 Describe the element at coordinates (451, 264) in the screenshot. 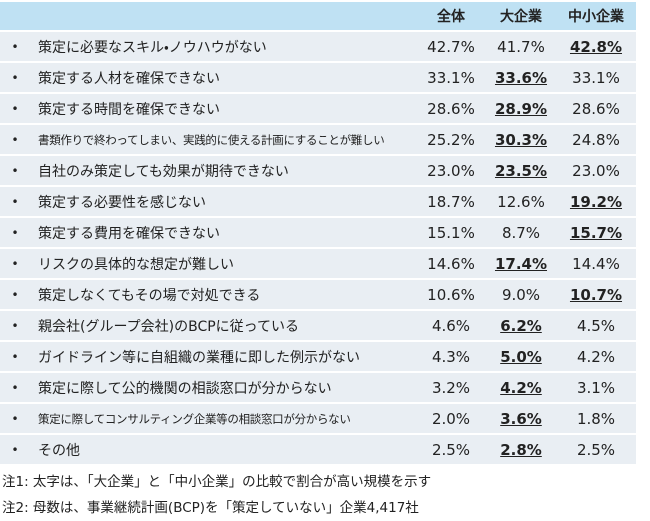

I see `cell-value: 14.6%` at that location.